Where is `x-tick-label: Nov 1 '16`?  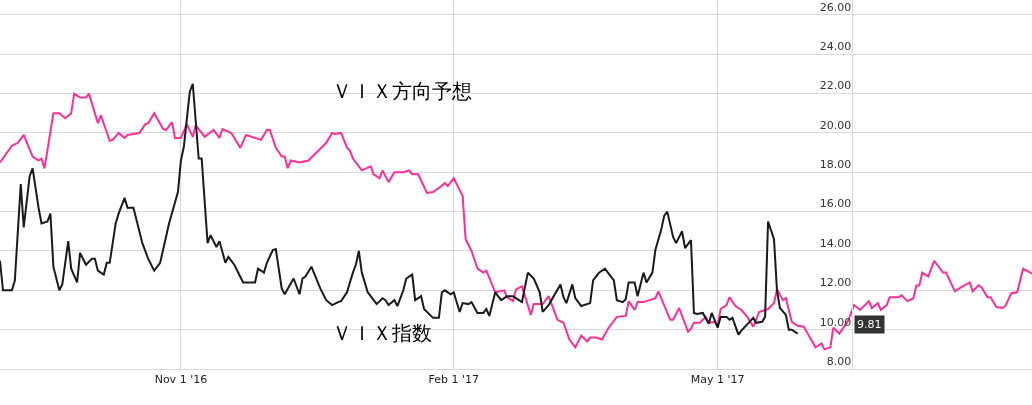
x-tick-label: Nov 1 '16 is located at coordinates (181, 380).